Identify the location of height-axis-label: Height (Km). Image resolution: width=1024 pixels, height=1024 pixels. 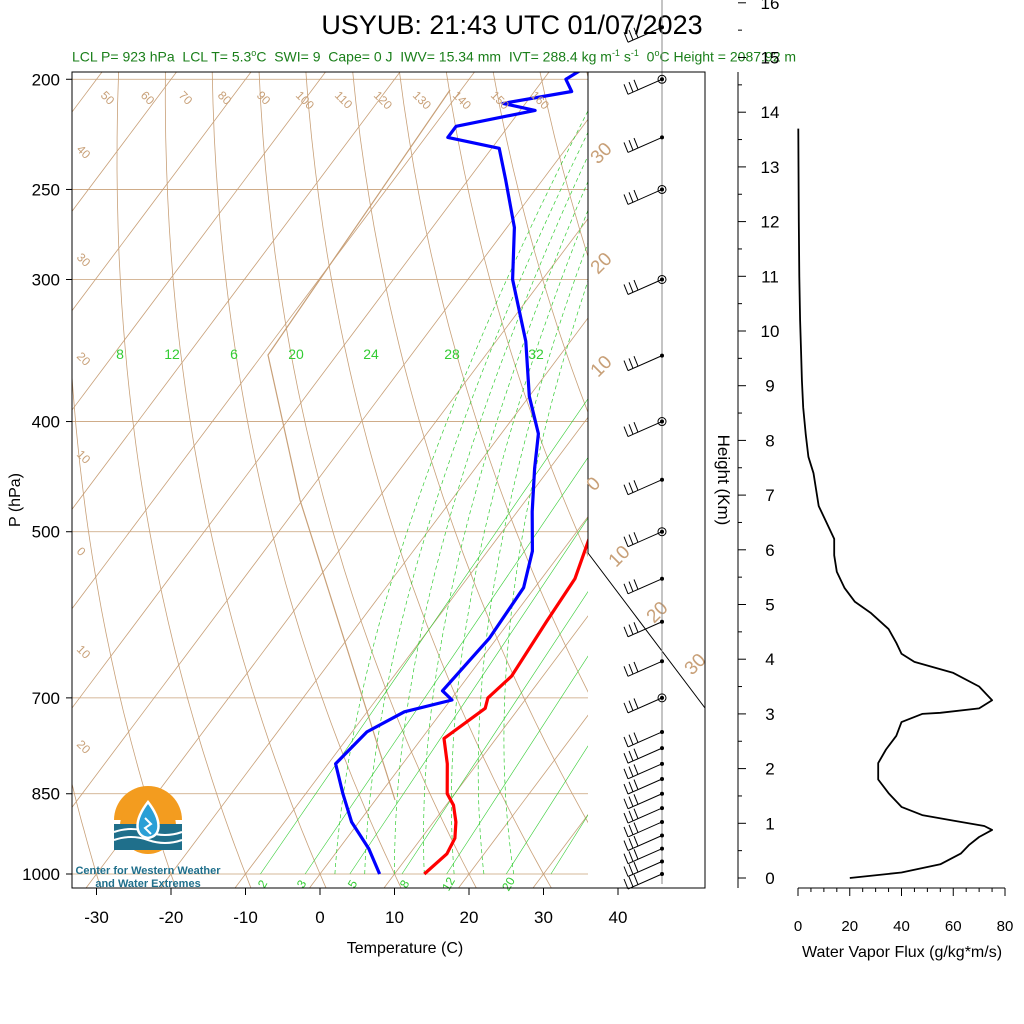
(723, 480).